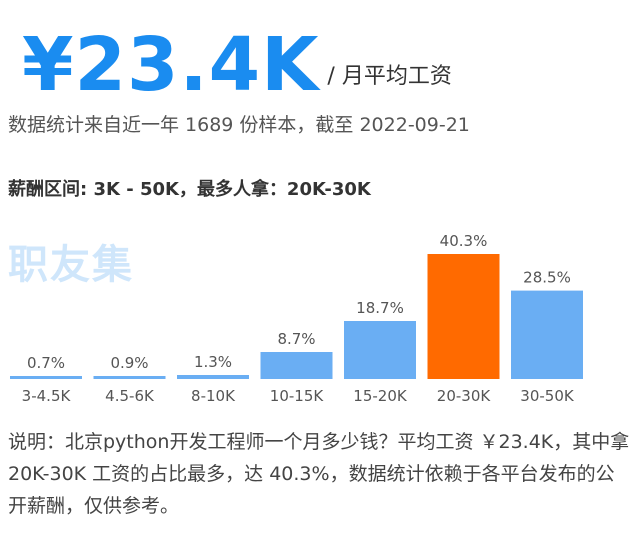  Describe the element at coordinates (213, 377) in the screenshot. I see `bar-8-10K` at that location.